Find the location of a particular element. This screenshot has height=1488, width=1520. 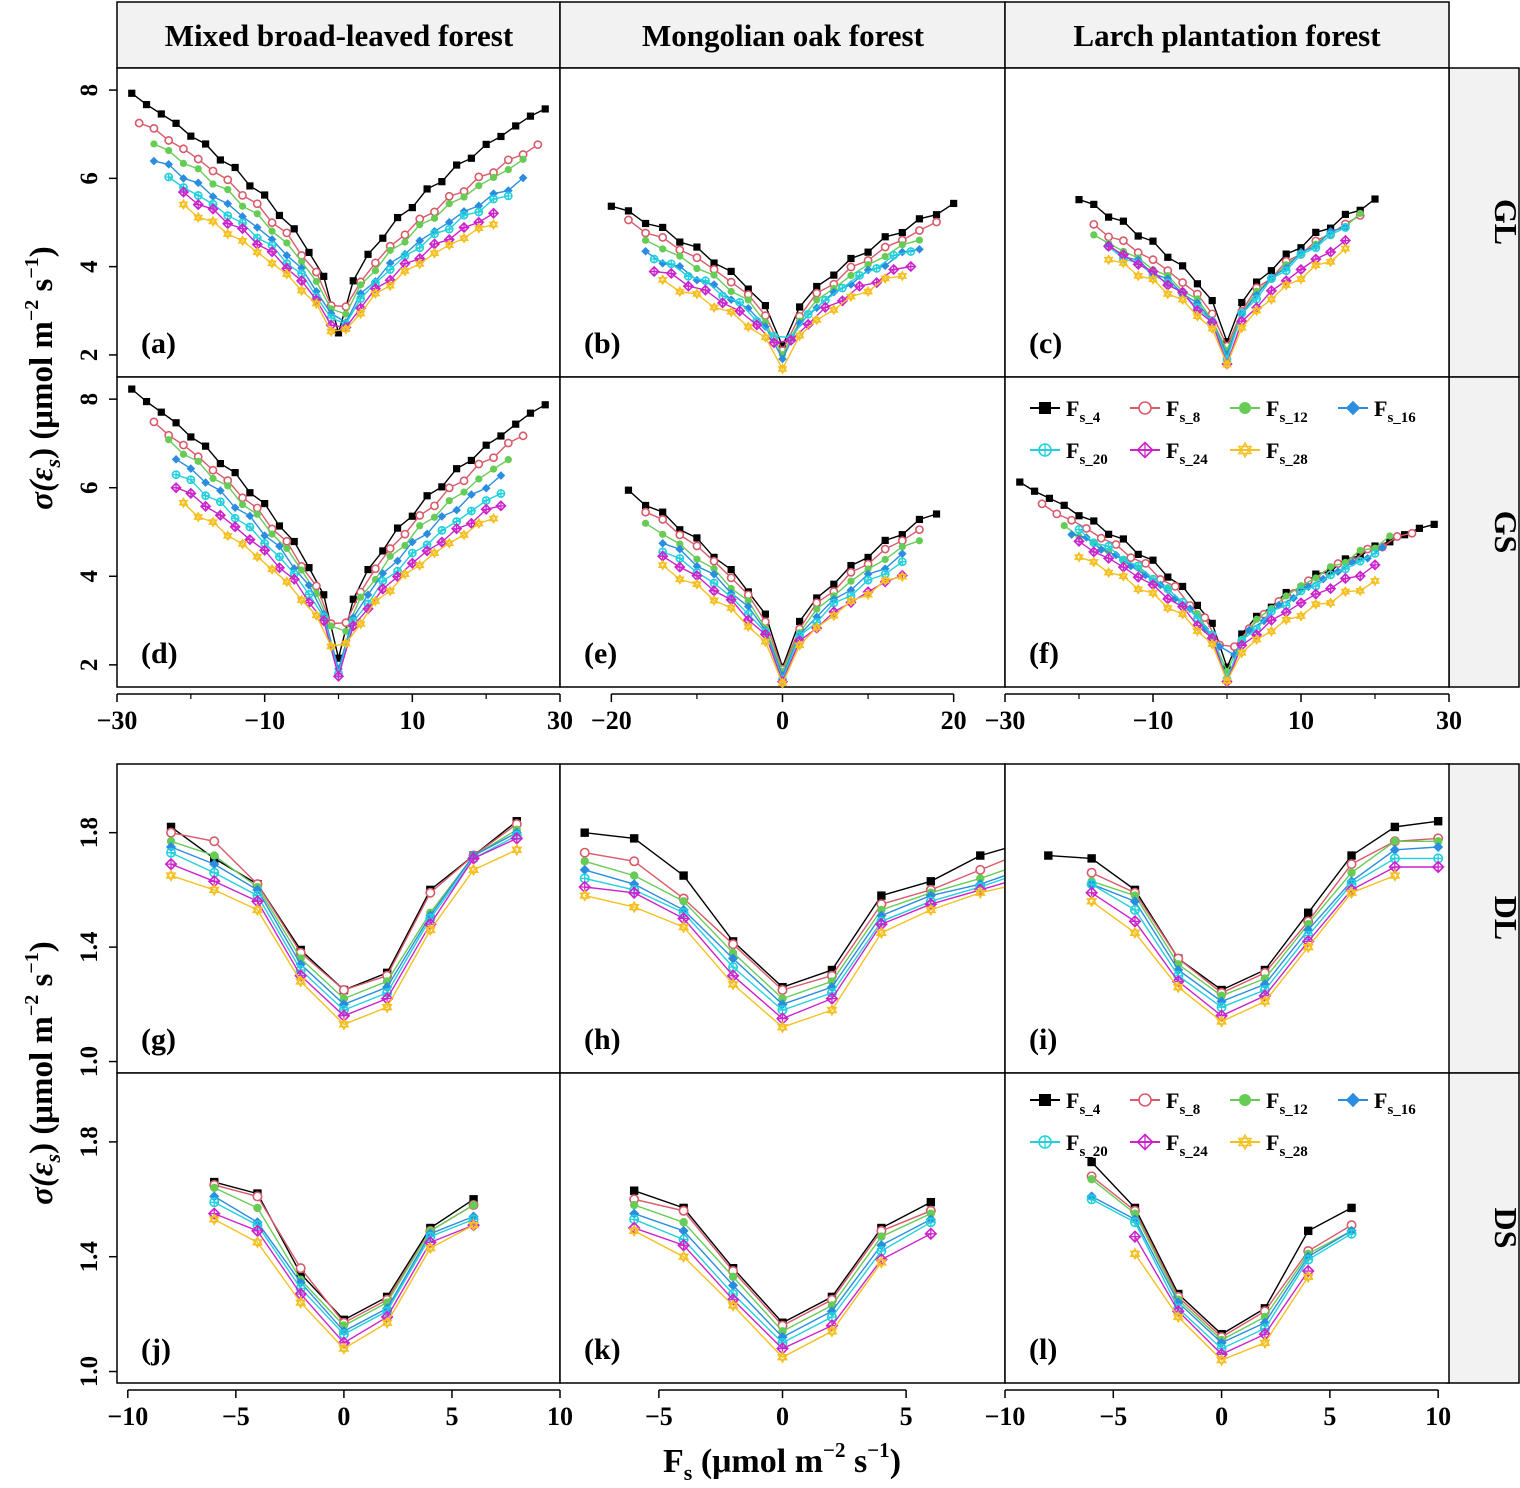

column-title-larch: Larch plantation forest is located at coordinates (1227, 35).